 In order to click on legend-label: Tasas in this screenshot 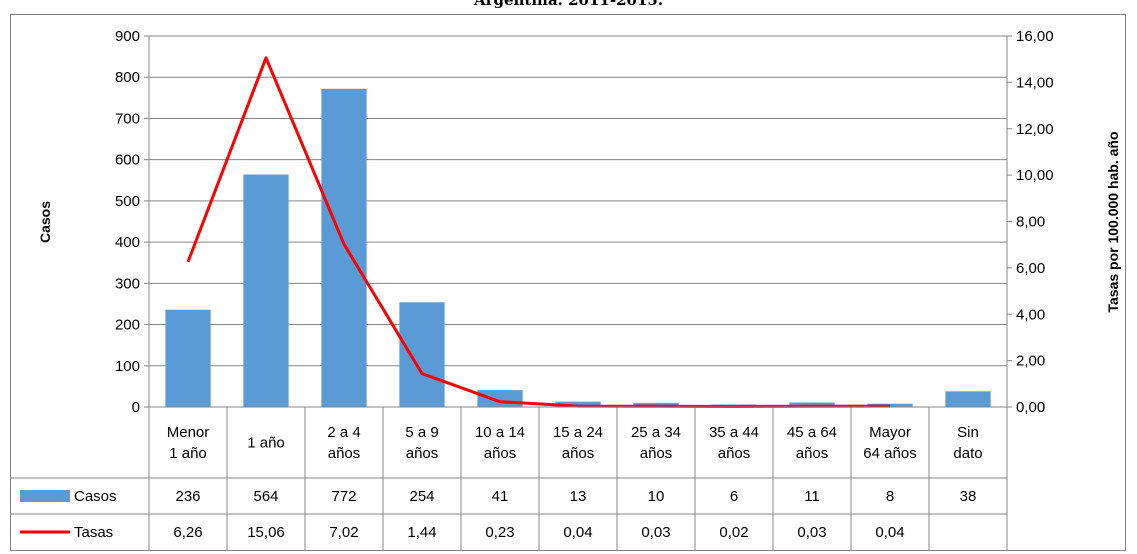, I will do `click(93, 532)`.